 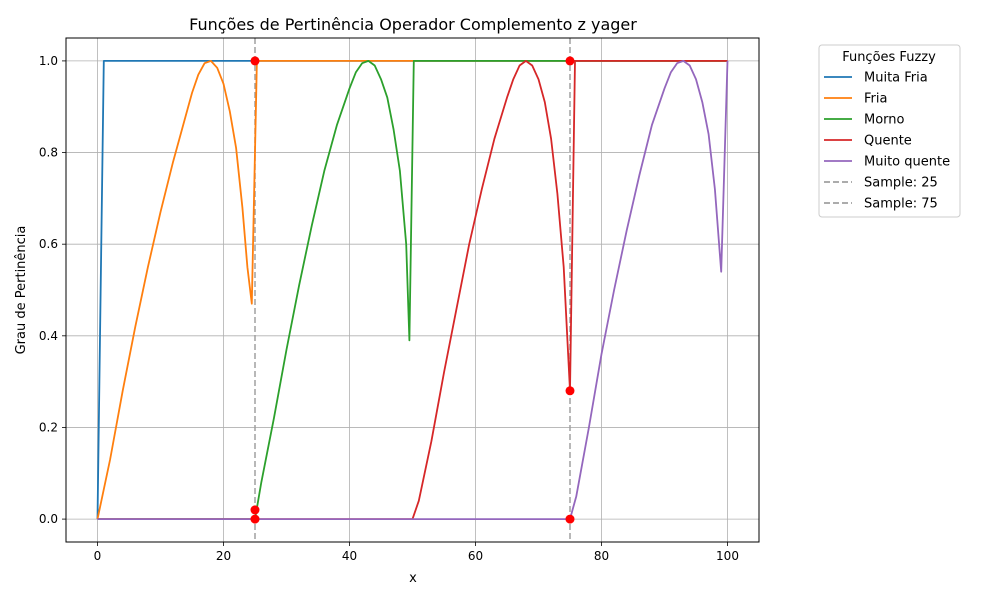 What do you see at coordinates (21, 290) in the screenshot?
I see `y-axis-label: Grau de Pertinência` at bounding box center [21, 290].